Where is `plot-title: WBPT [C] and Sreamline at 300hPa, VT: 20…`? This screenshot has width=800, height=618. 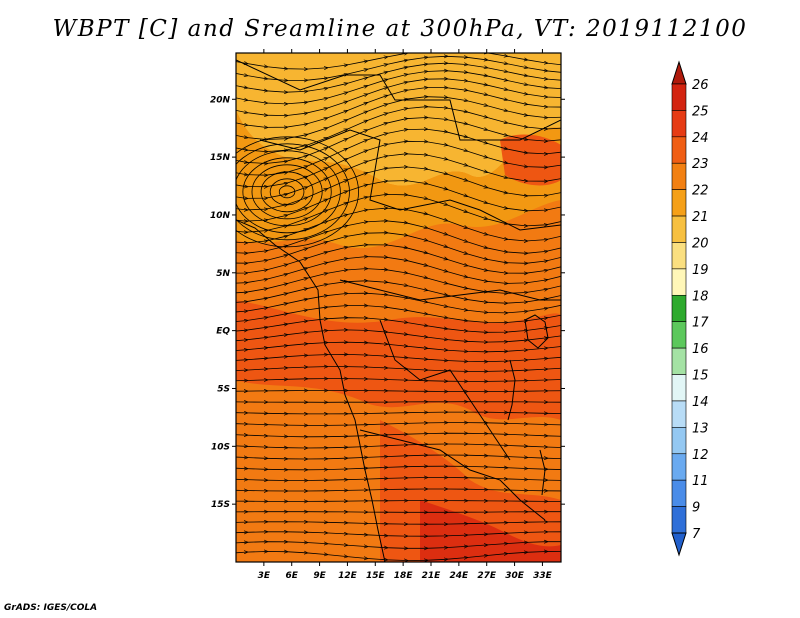
plot-title: WBPT [C] and Sreamline at 300hPa, VT: 20… is located at coordinates (400, 29).